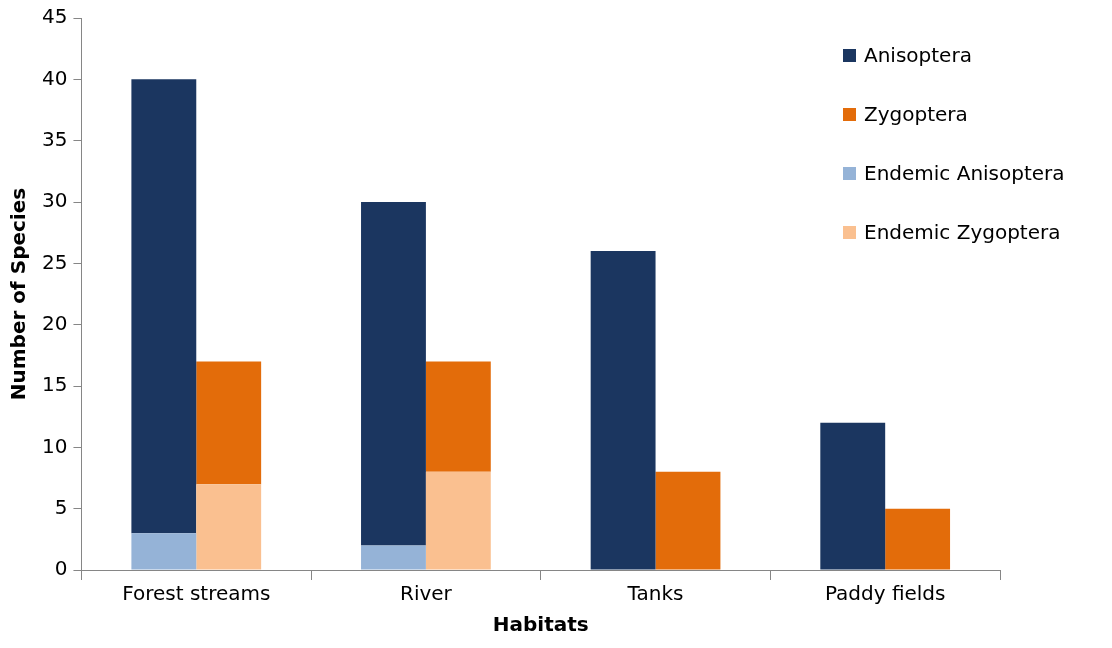 This screenshot has height=648, width=1112. What do you see at coordinates (540, 624) in the screenshot?
I see `x-axis-title: Habitats` at bounding box center [540, 624].